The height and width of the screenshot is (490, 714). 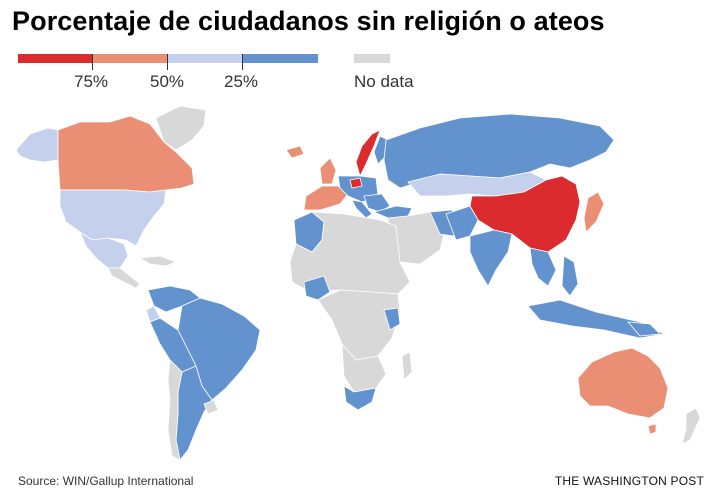 What do you see at coordinates (326, 198) in the screenshot?
I see `region-france-spain` at bounding box center [326, 198].